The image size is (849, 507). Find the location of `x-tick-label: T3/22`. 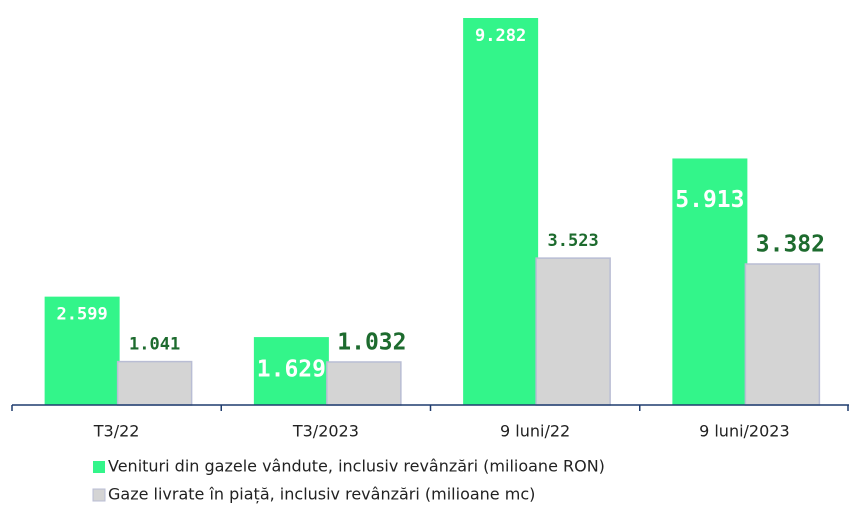

x-tick-label: T3/22 is located at coordinates (116, 431).